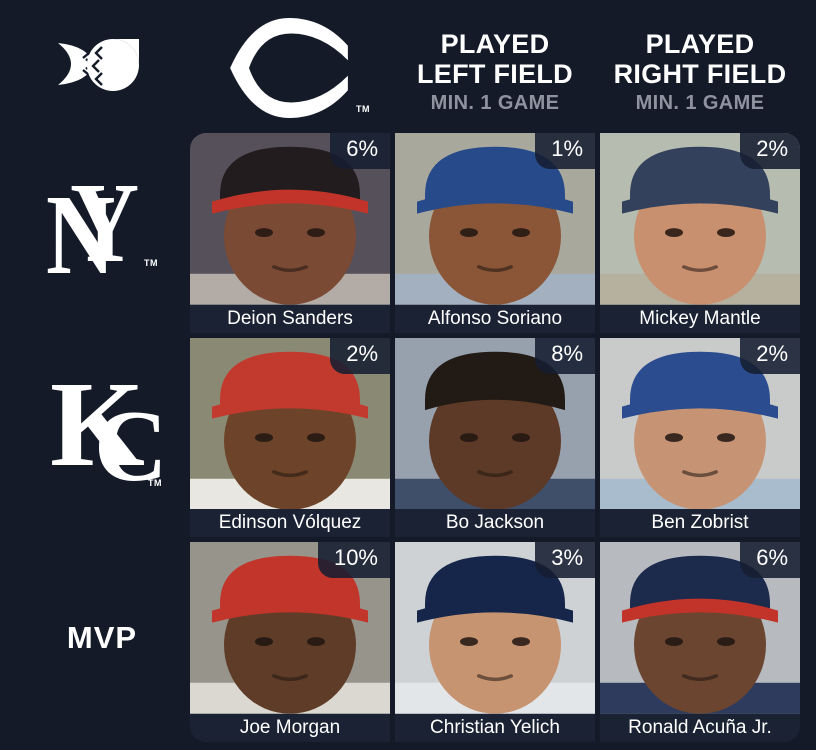 This screenshot has width=816, height=750. I want to click on player-name: Ronald Acuña Jr., so click(700, 728).